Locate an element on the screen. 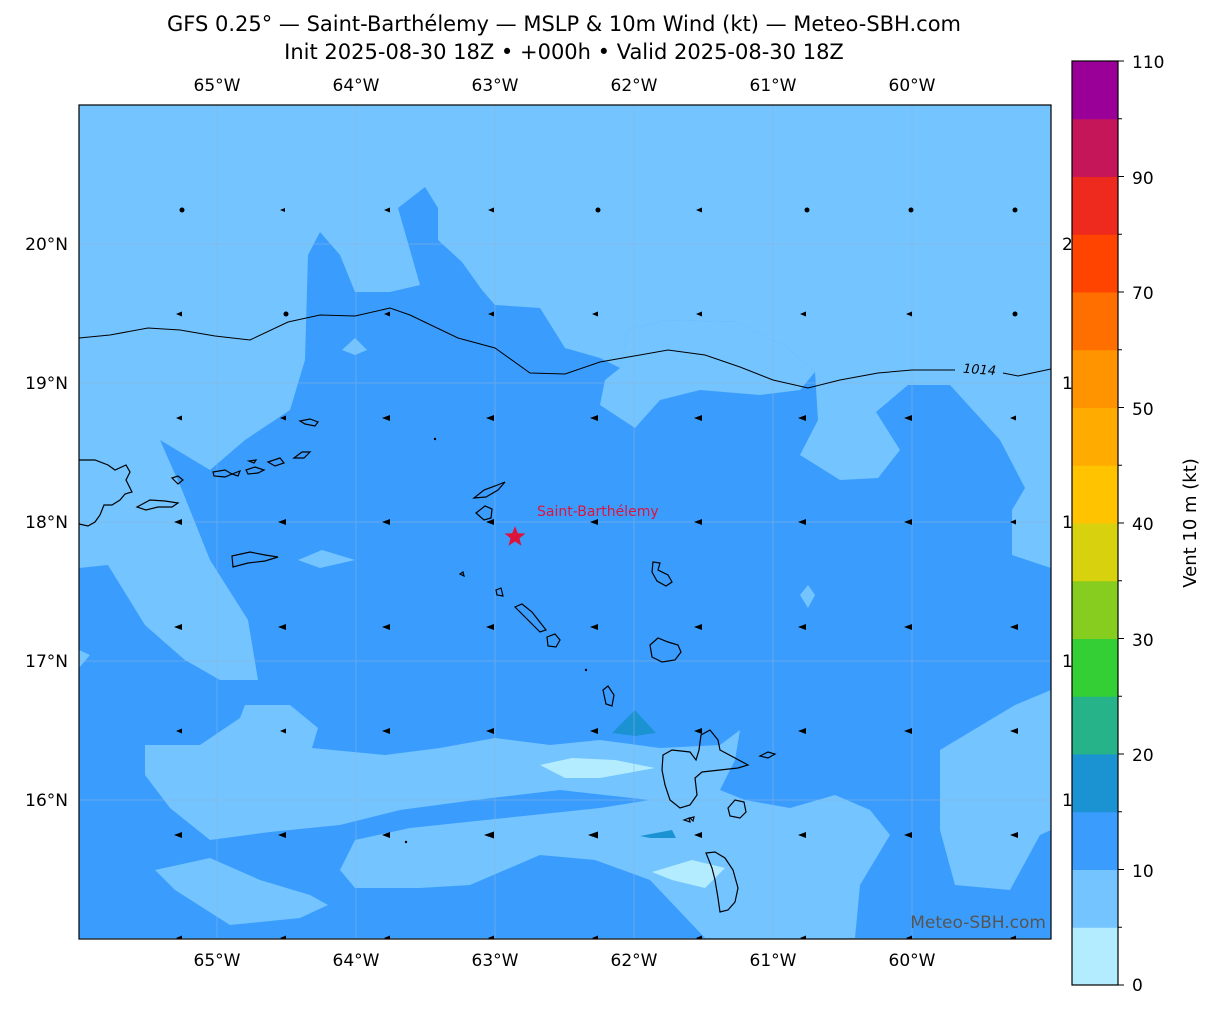 The width and height of the screenshot is (1215, 1012). saint-barthelemy-marker is located at coordinates (515, 536).